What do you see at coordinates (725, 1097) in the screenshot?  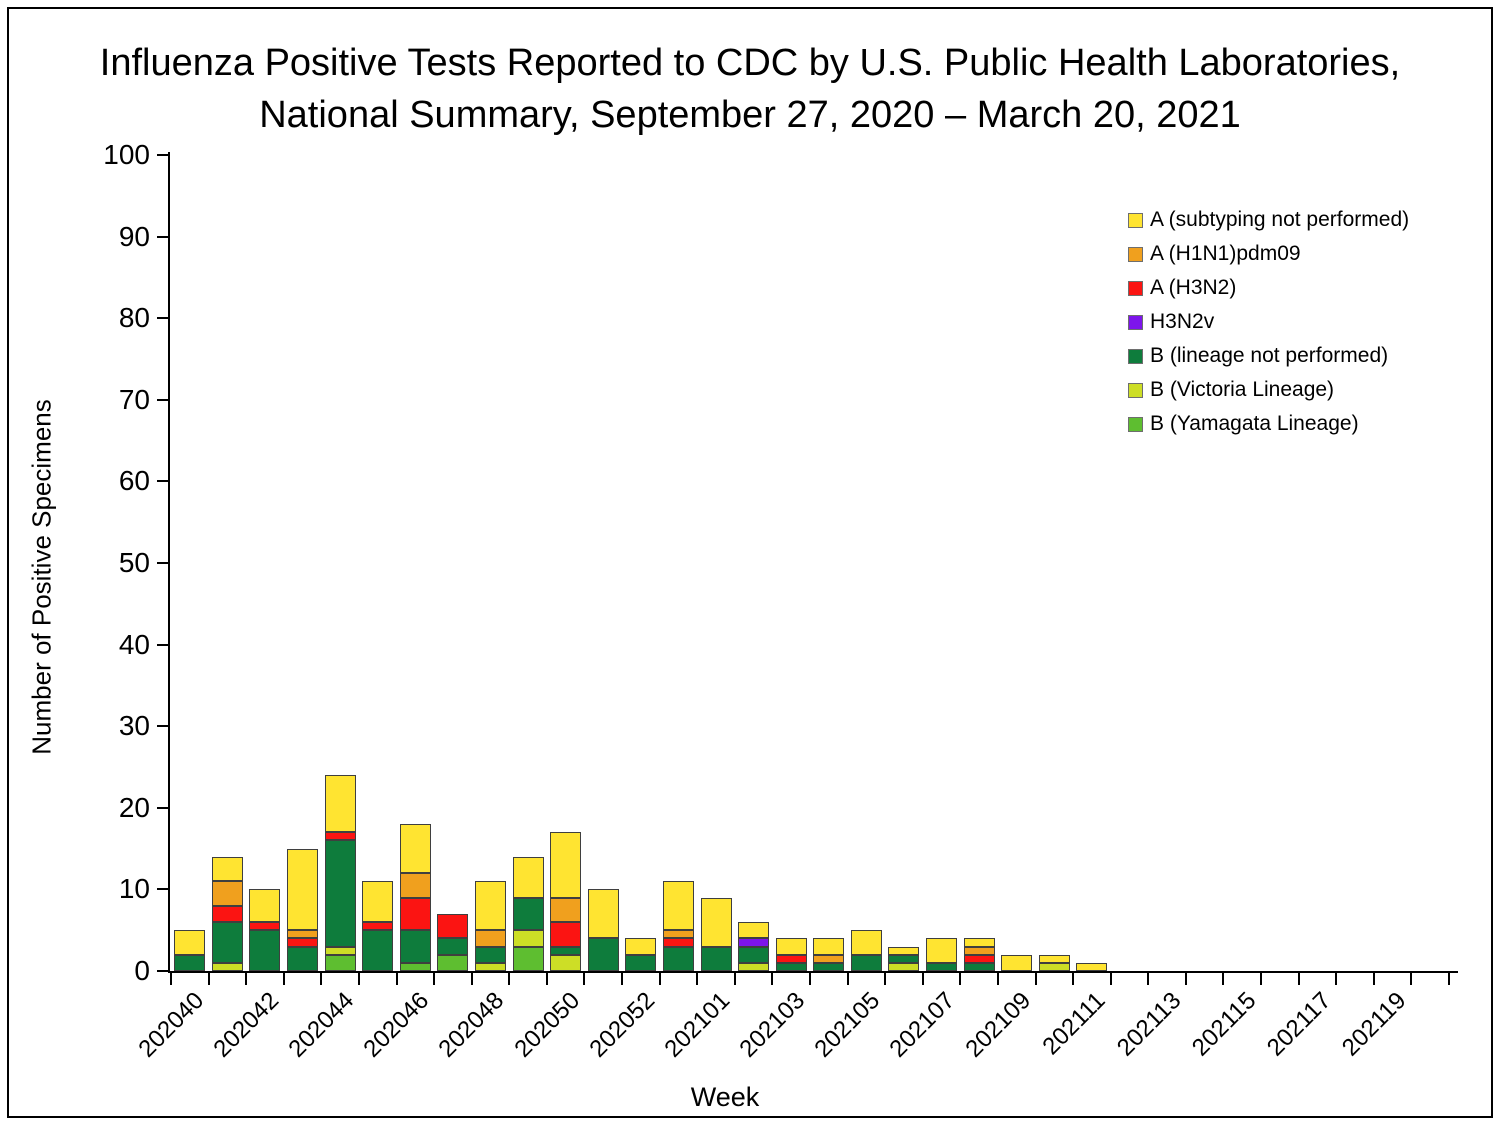 I see `x-axis-title: Week` at bounding box center [725, 1097].